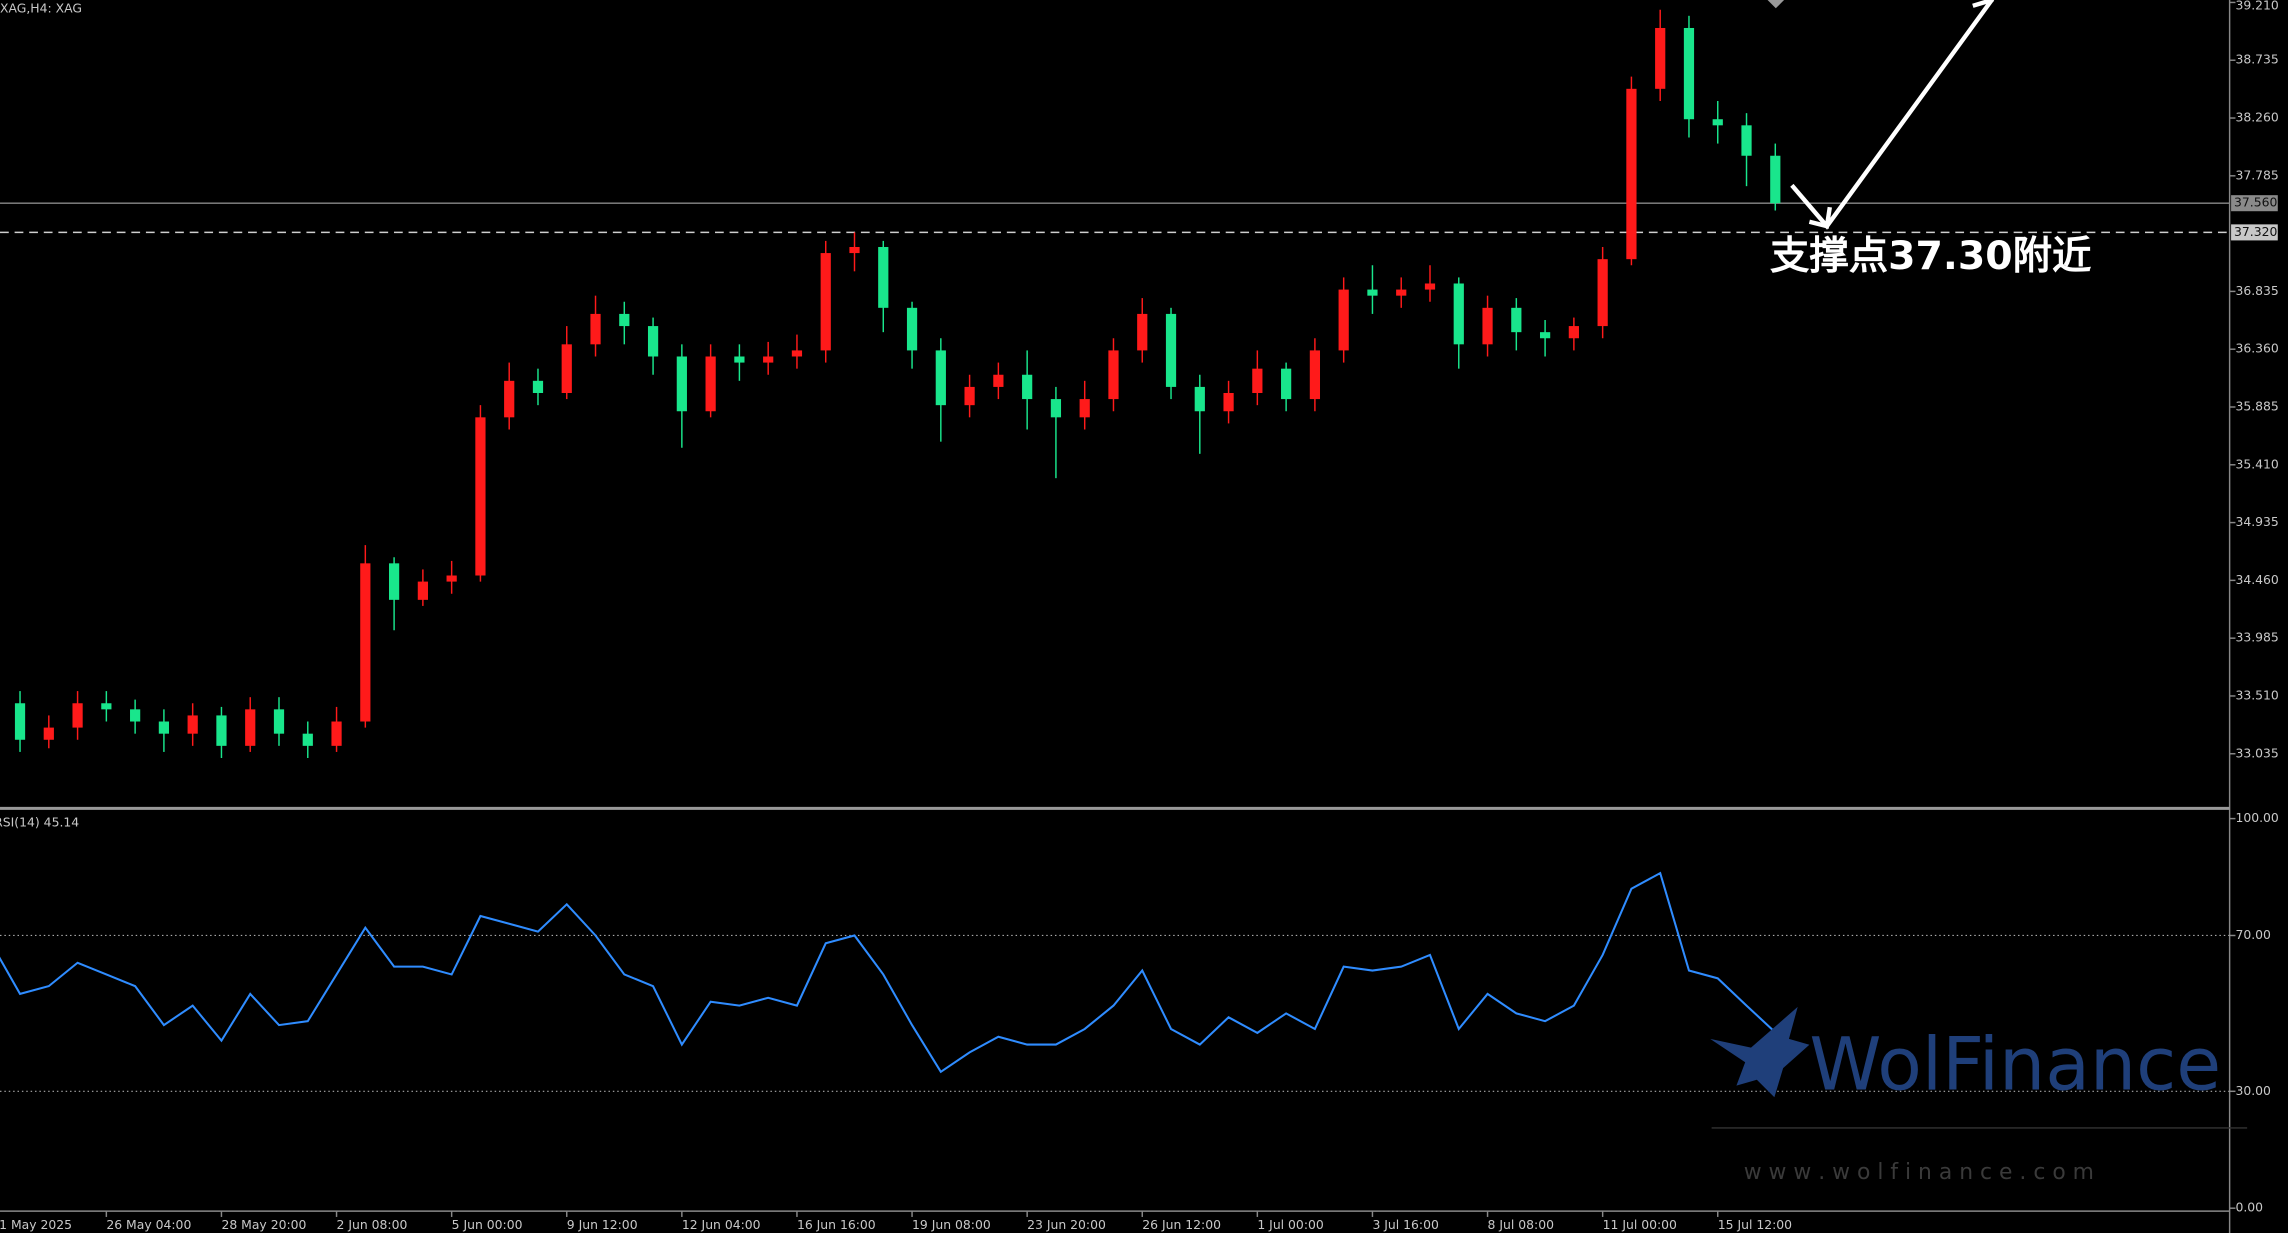  Describe the element at coordinates (36, 1224) in the screenshot. I see `x-tick-label: 21 May 2025` at that location.